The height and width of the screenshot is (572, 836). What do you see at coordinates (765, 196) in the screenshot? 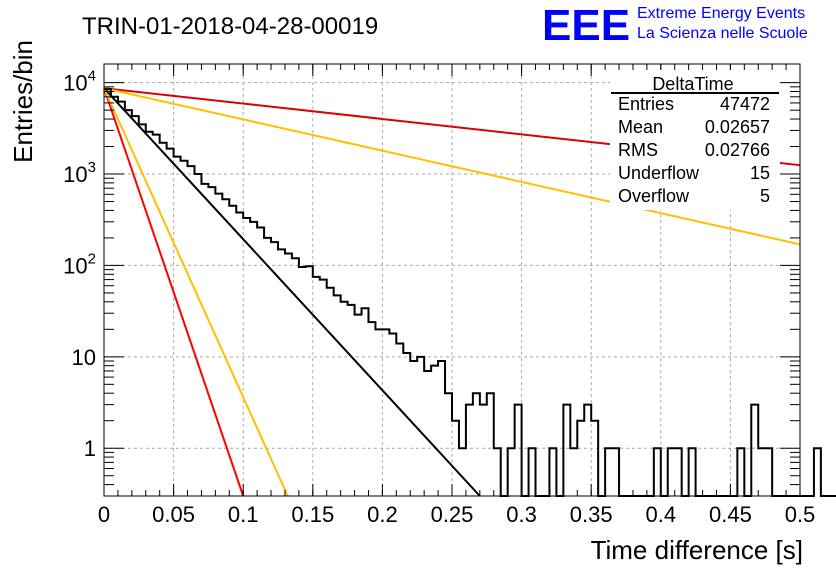
I see `stats-value: 5` at bounding box center [765, 196].